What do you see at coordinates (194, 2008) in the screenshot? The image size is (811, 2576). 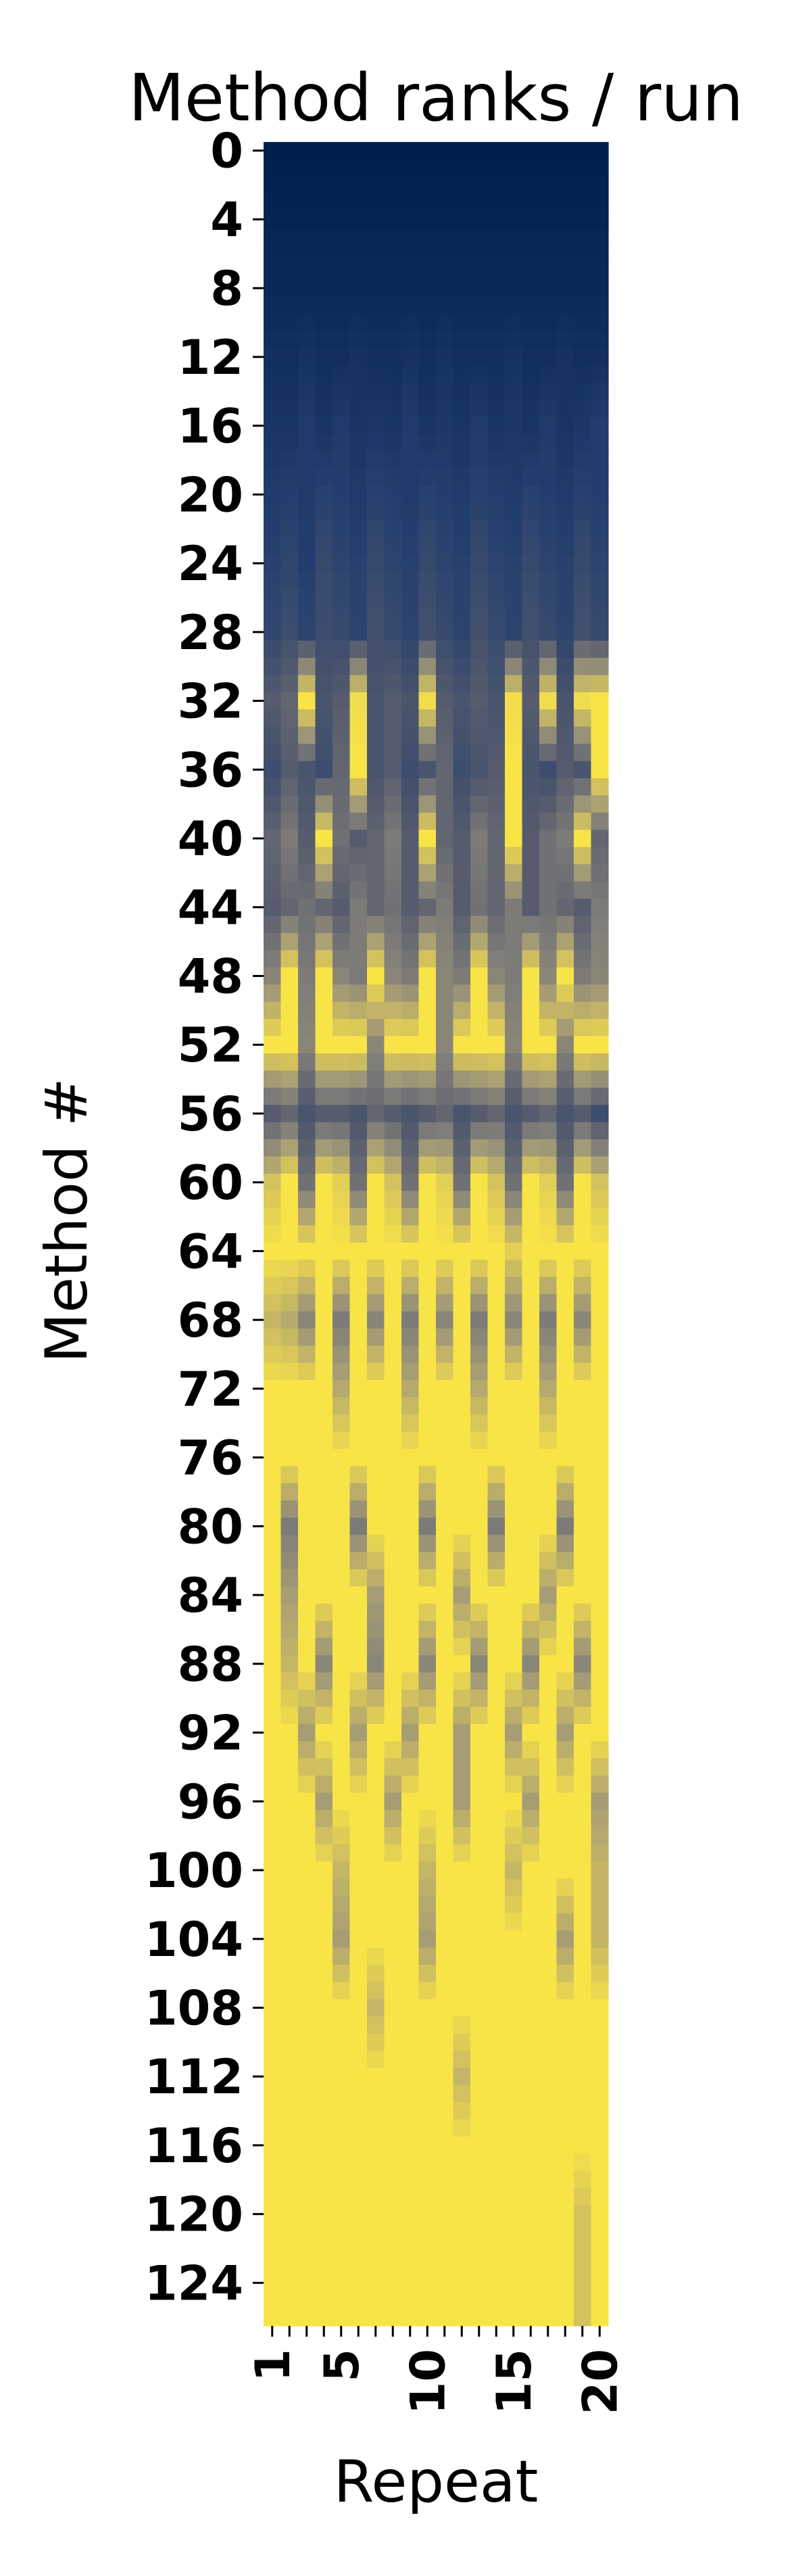 I see `y-tick-label: 108` at bounding box center [194, 2008].